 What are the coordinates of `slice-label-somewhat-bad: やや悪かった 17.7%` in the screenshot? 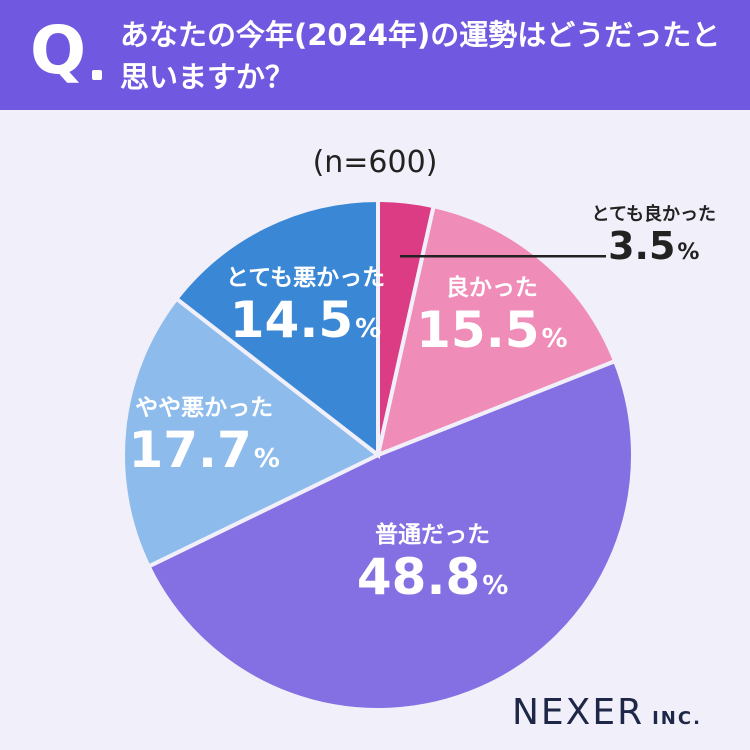 It's located at (203, 436).